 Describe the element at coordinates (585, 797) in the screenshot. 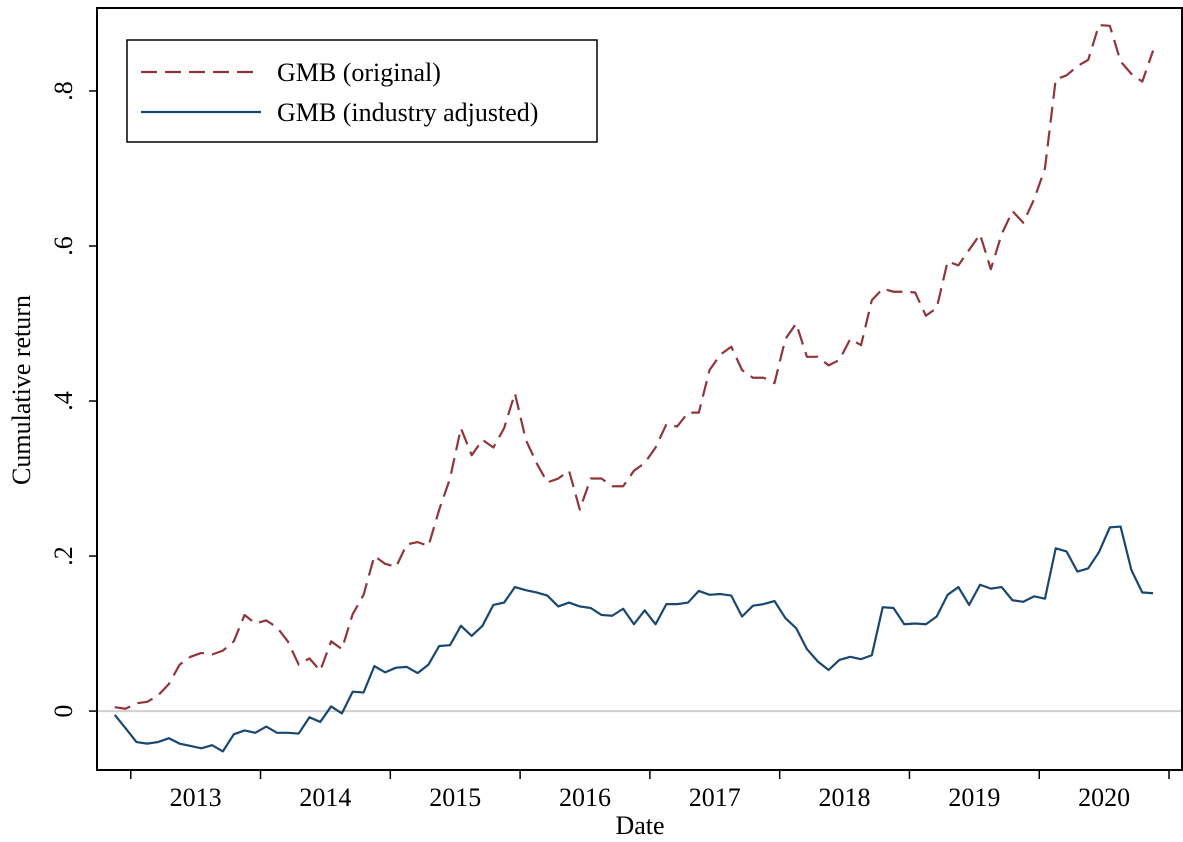

I see `x-tick-label: 2016` at that location.